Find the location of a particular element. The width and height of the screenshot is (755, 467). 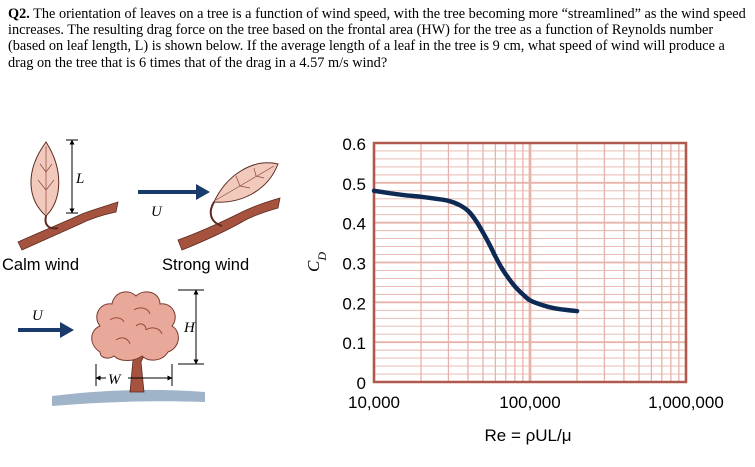

y-tick-label: 0.3 is located at coordinates (354, 264).